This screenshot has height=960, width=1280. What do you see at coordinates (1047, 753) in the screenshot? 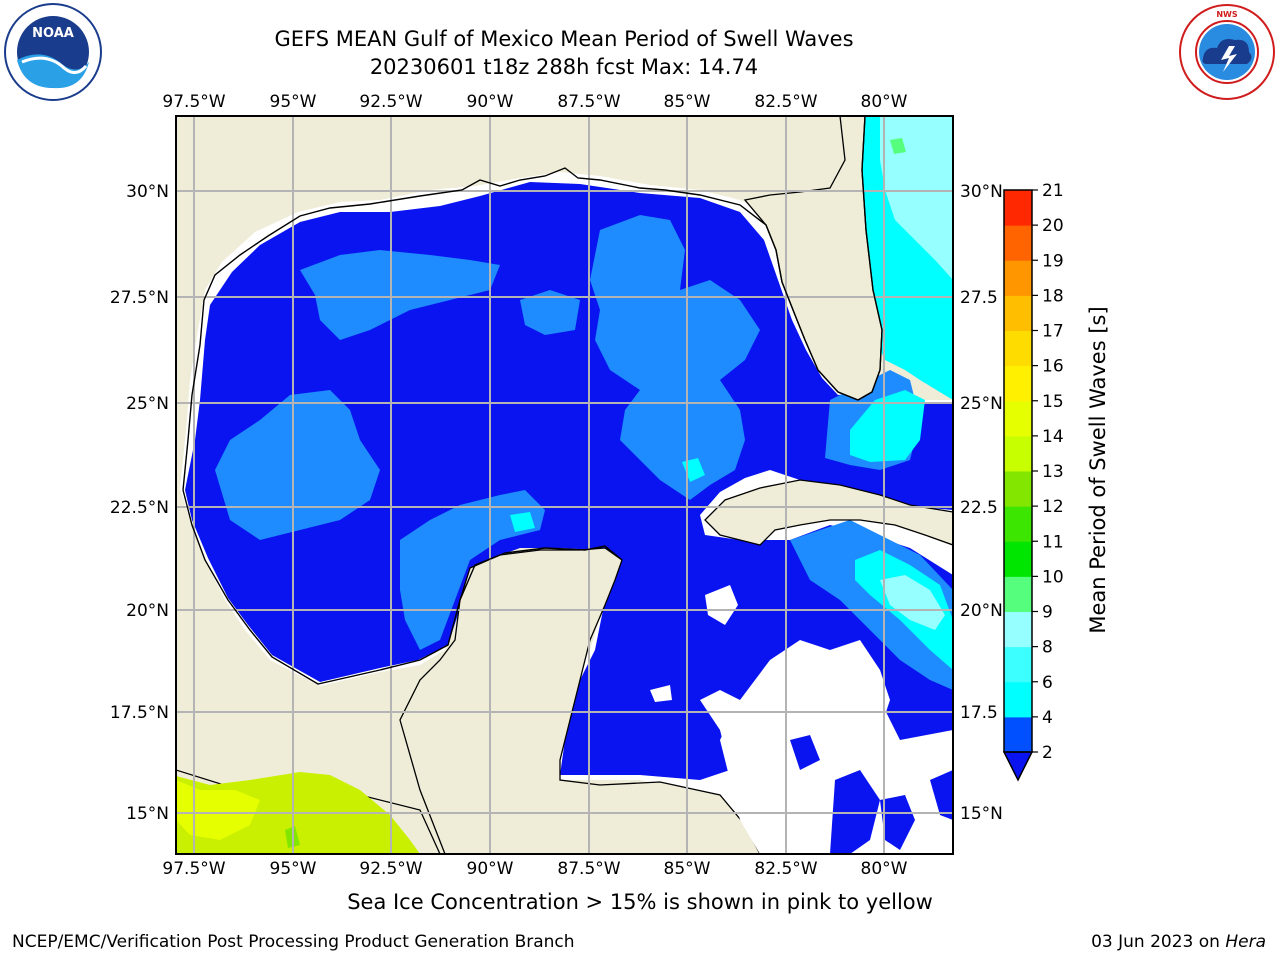
I see `colorbar-tick-label: 2` at bounding box center [1047, 753].